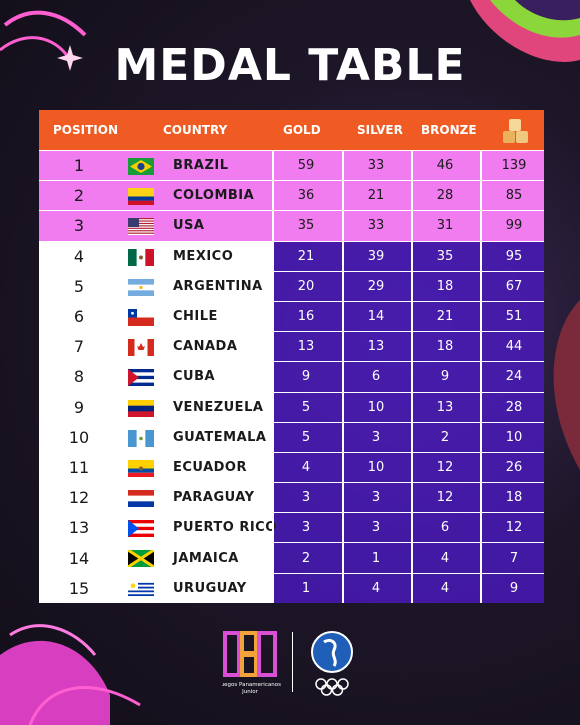  I want to click on table-row: 3 USA 35 33 31 99, so click(291, 225).